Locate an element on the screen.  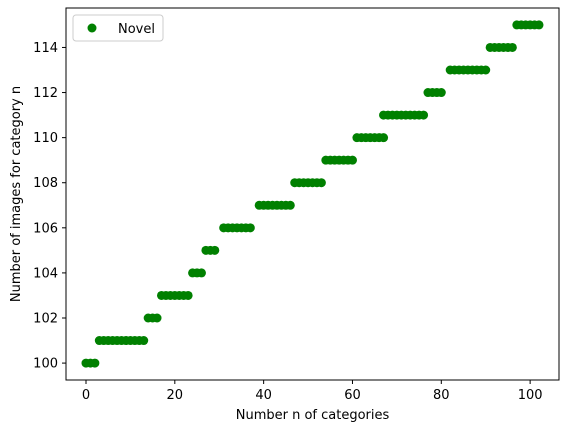
legend-box is located at coordinates (118, 28).